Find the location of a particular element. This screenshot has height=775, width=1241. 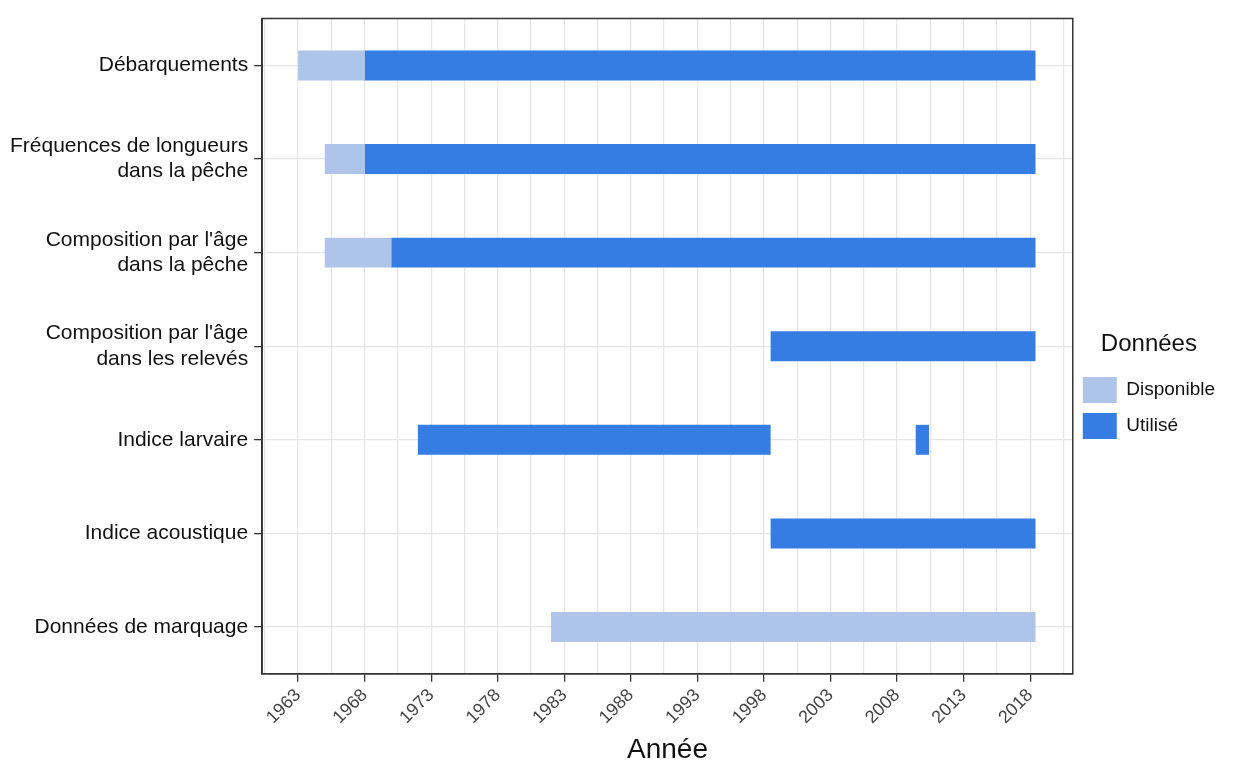

y-tick-label: Débarquements is located at coordinates (173, 64).